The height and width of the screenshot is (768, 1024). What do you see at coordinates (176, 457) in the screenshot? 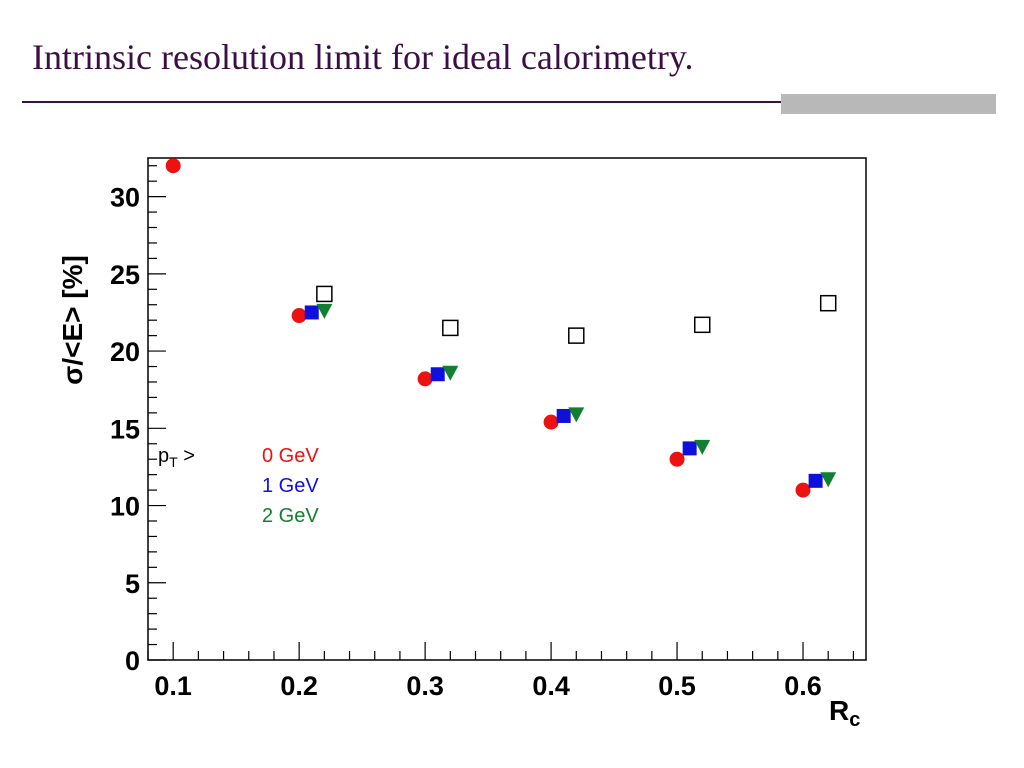
I see `legend-title: pT >` at bounding box center [176, 457].